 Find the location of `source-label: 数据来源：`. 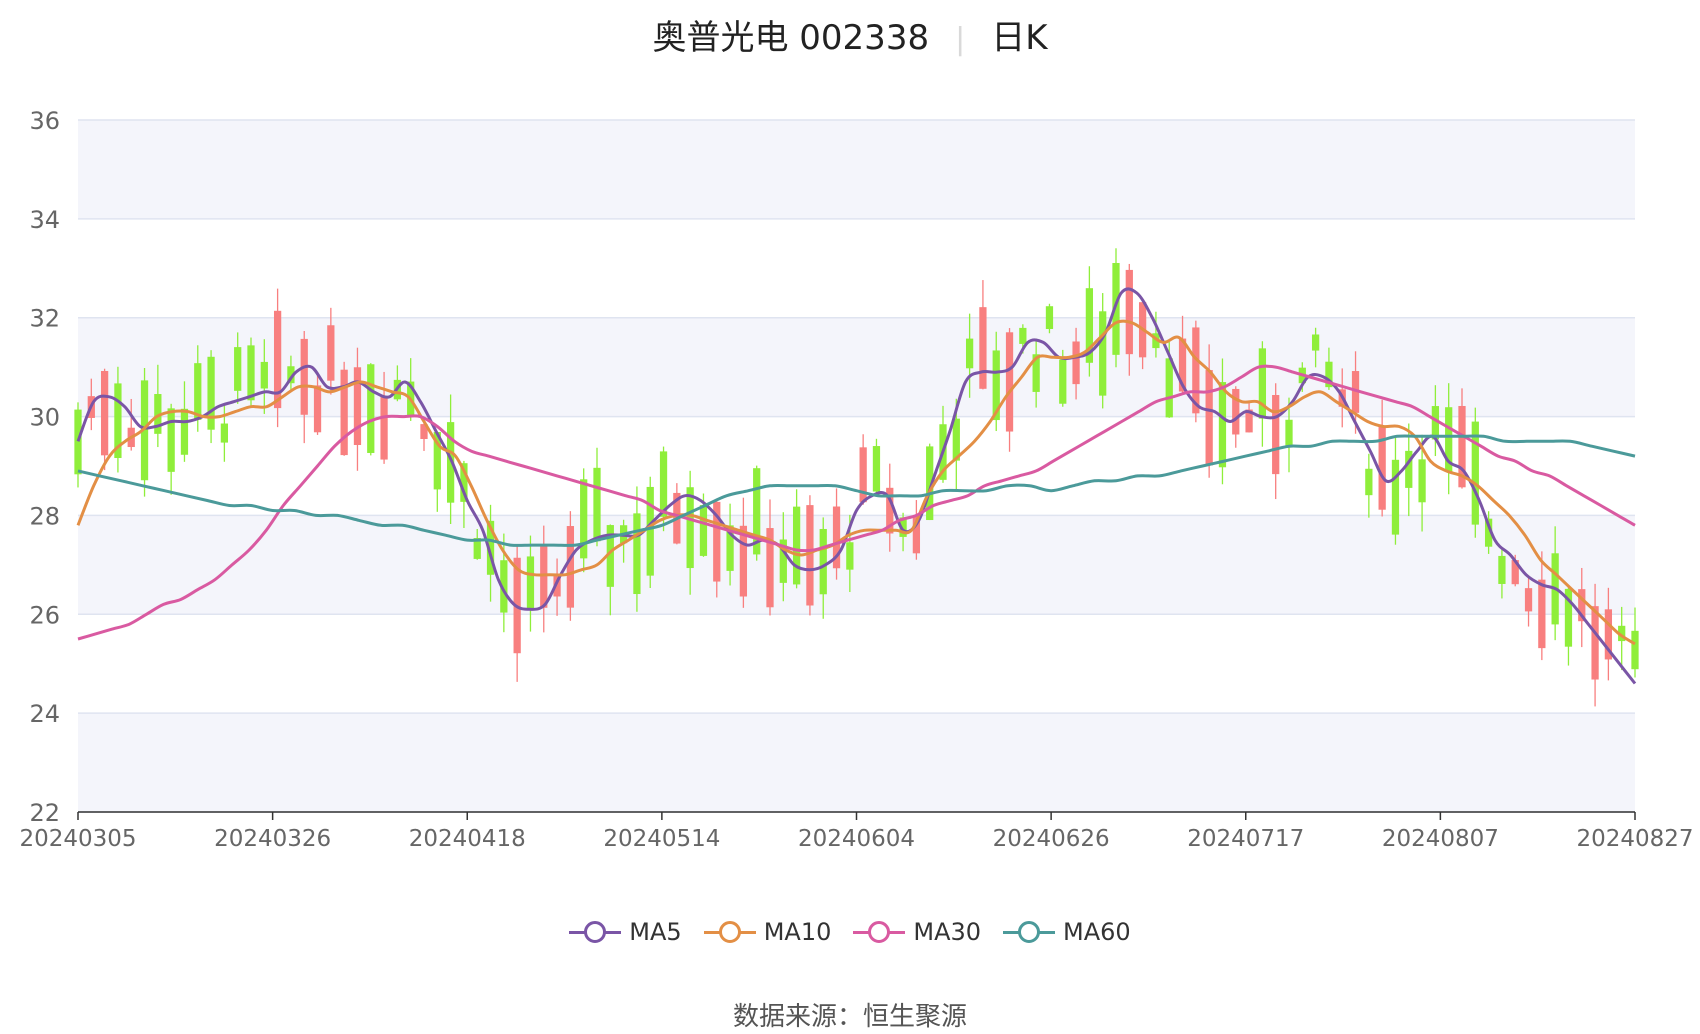

source-label: 数据来源： is located at coordinates (797, 1017).